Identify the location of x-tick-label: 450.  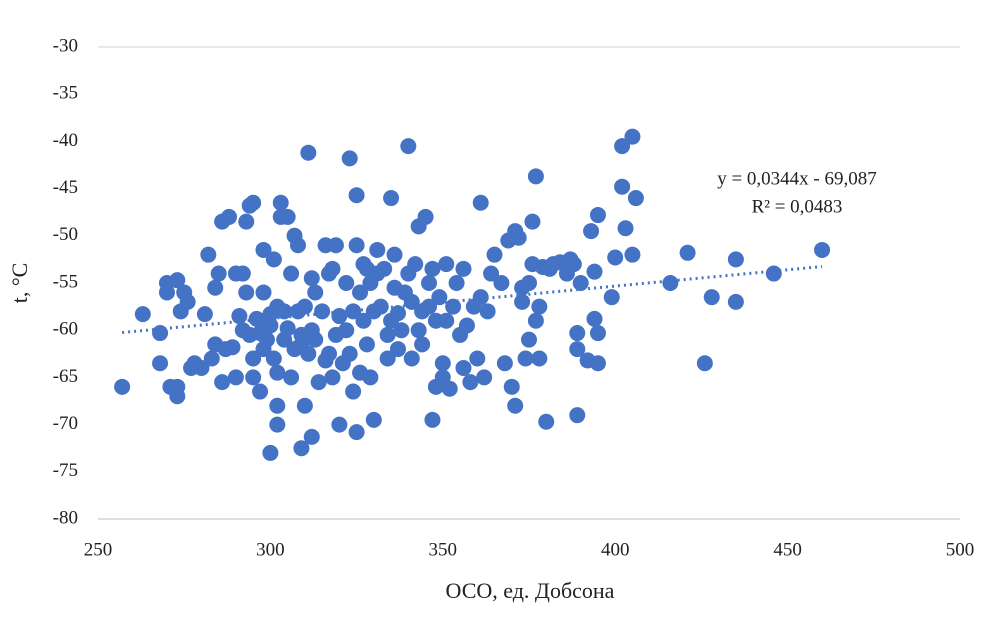
(787, 549).